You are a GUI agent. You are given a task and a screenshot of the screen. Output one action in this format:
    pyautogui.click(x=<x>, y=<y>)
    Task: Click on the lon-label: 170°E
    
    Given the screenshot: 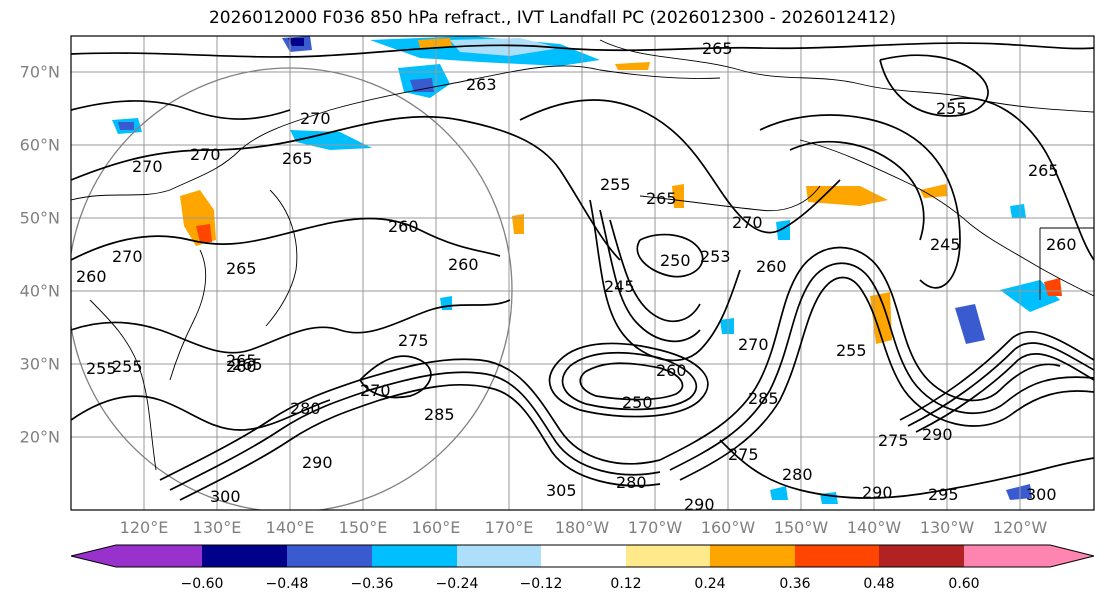 What is the action you would take?
    pyautogui.click(x=509, y=527)
    